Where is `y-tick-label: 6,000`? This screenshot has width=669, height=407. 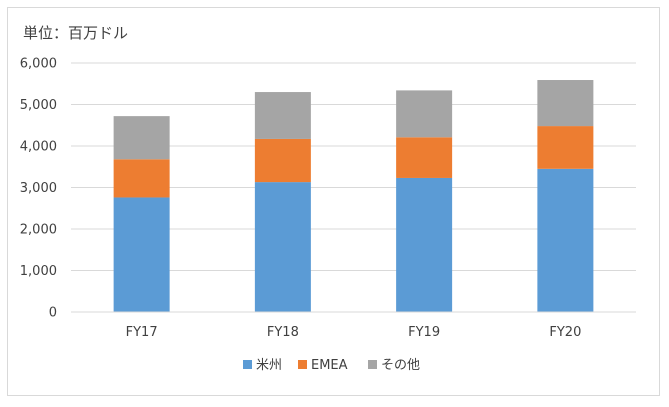
y-tick-label: 6,000 is located at coordinates (38, 64).